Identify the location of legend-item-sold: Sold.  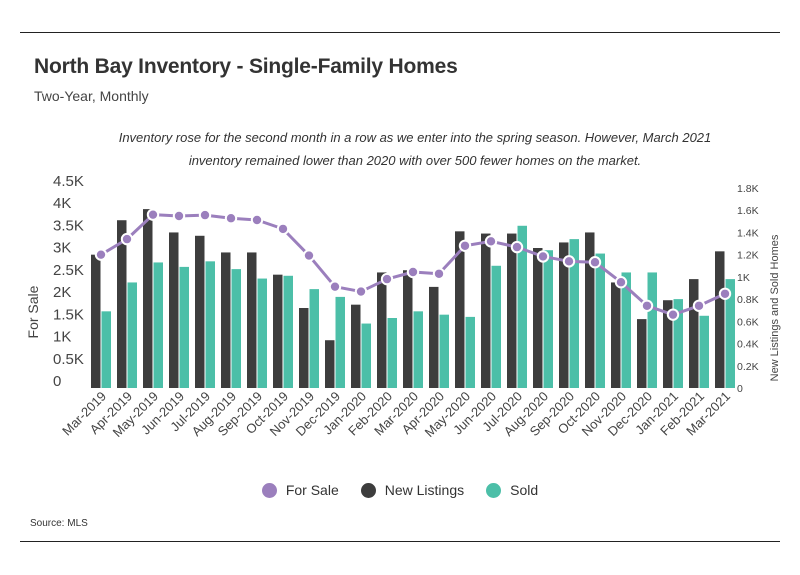
(512, 490).